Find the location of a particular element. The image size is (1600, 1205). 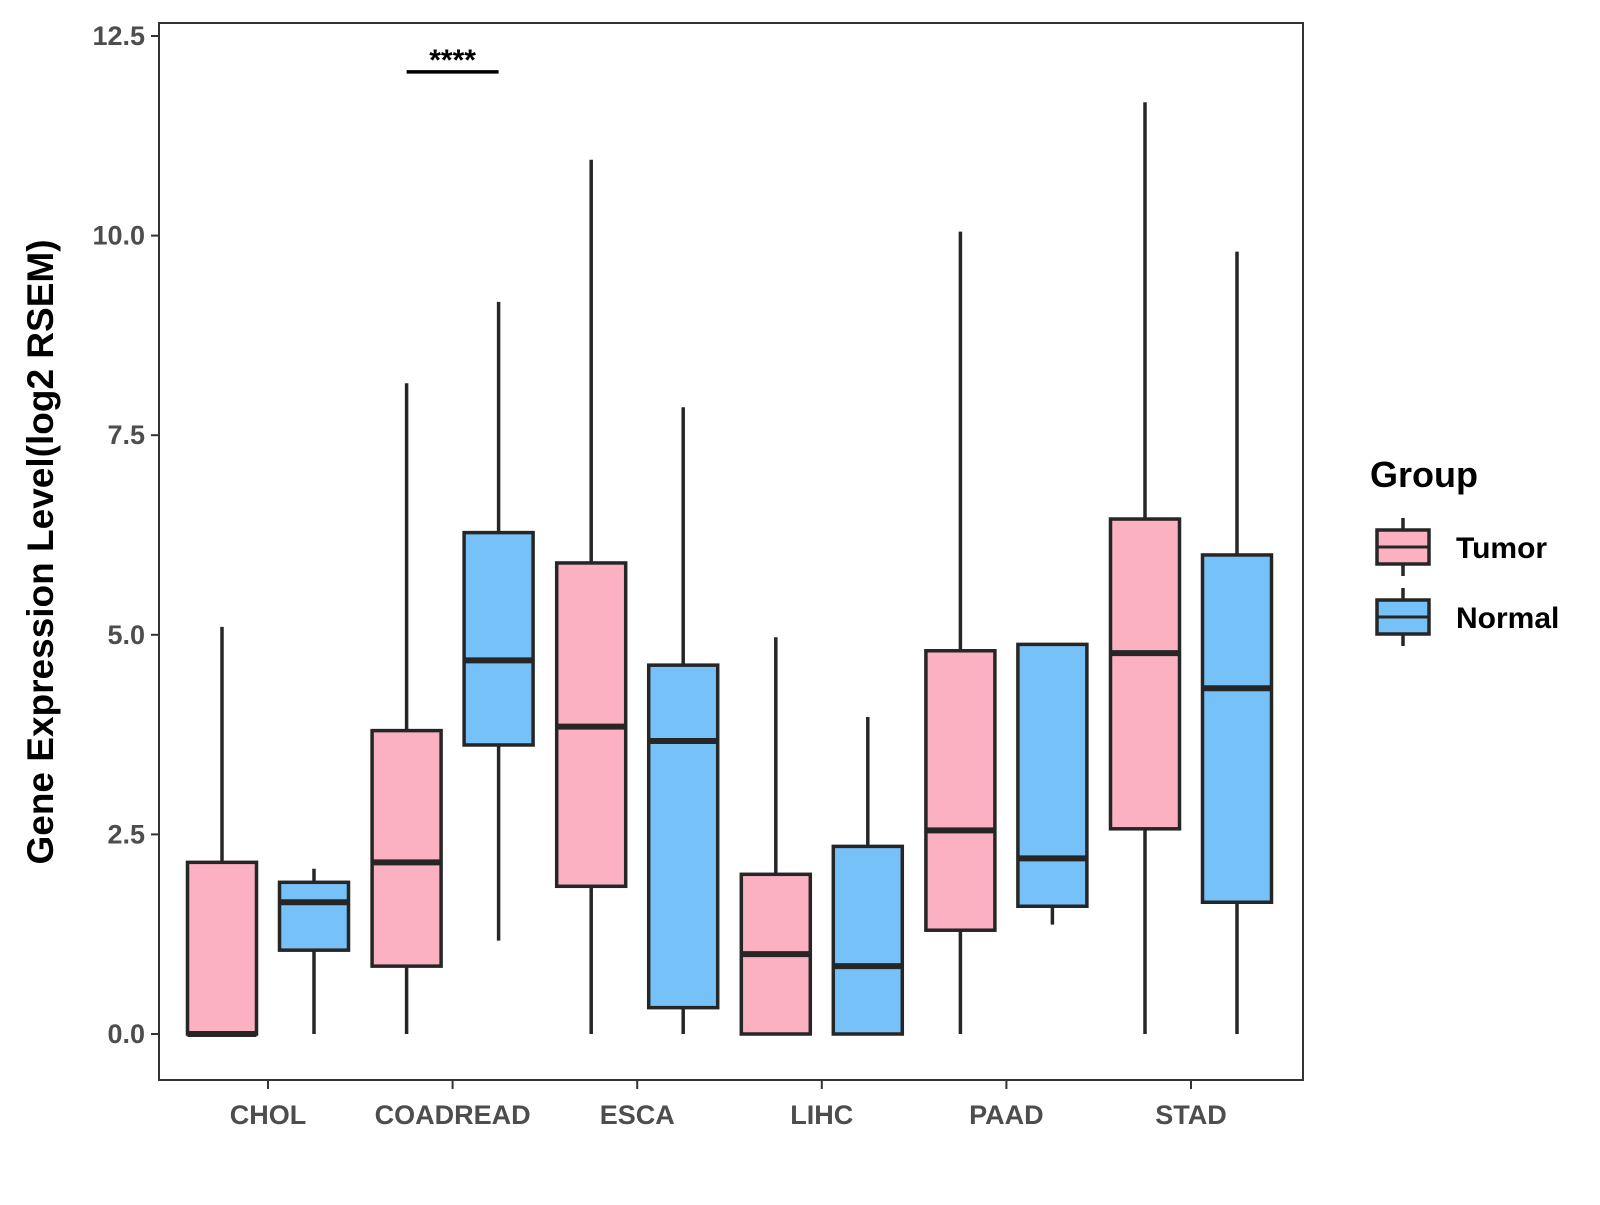

box-normal-chol is located at coordinates (314, 951).